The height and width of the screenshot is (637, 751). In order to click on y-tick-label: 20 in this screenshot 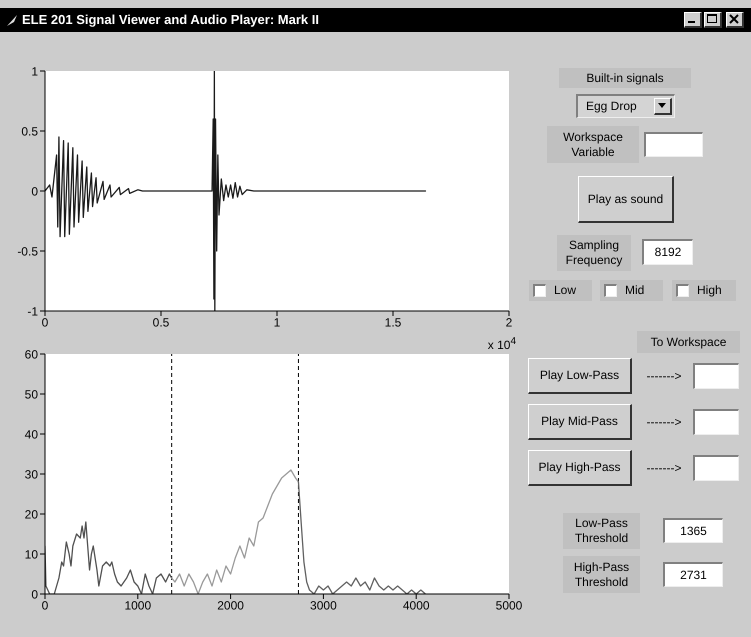, I will do `click(31, 514)`.